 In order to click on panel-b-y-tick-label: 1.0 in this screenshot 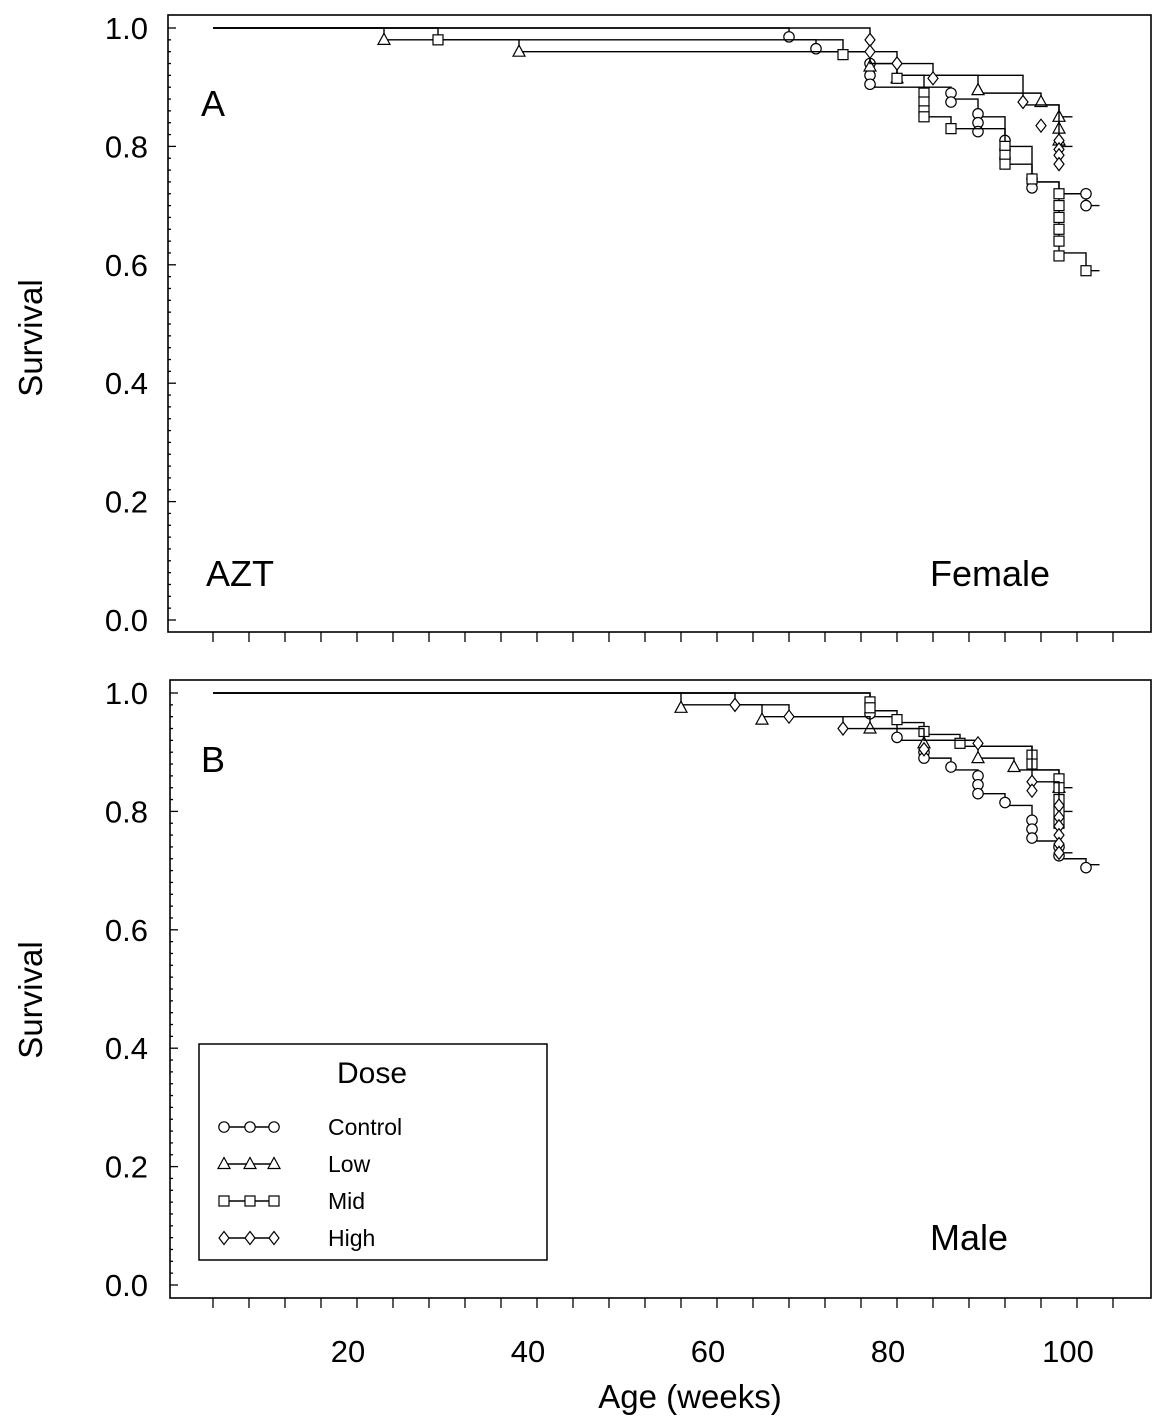, I will do `click(126, 693)`.